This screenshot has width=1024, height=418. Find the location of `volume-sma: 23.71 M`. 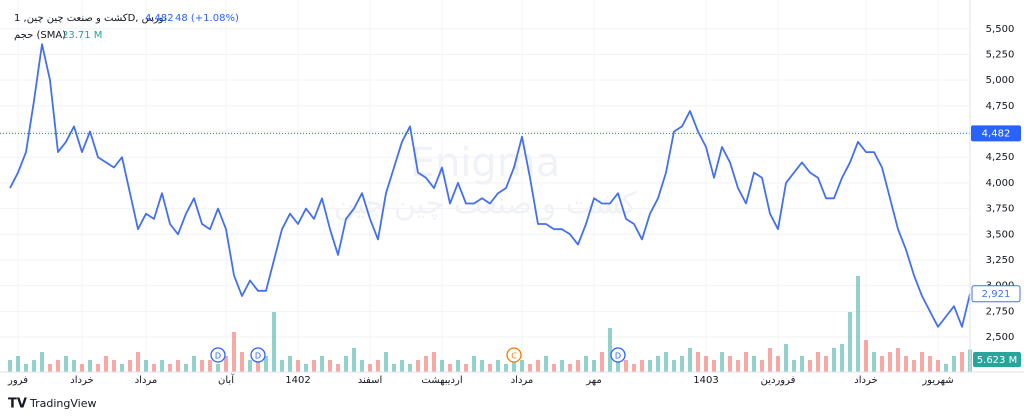

volume-sma: 23.71 M is located at coordinates (82, 35).